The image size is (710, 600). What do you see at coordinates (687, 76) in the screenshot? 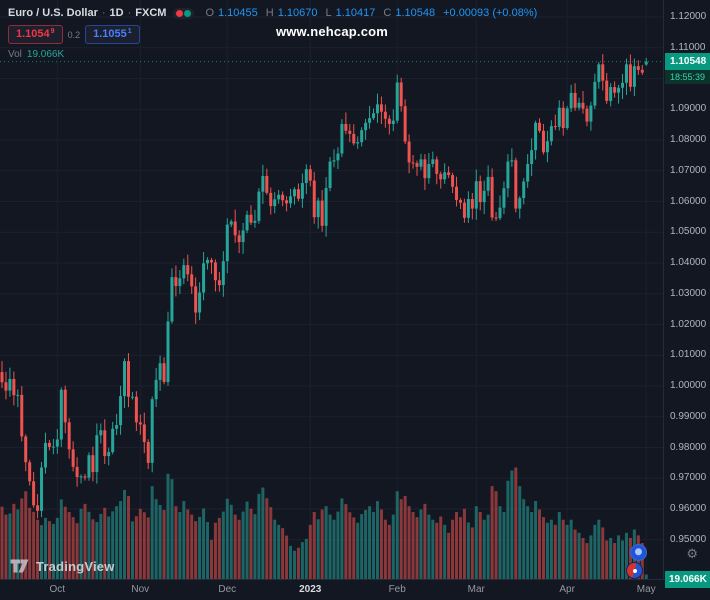
I see `bar-close-countdown: 18:55:39` at bounding box center [687, 76].